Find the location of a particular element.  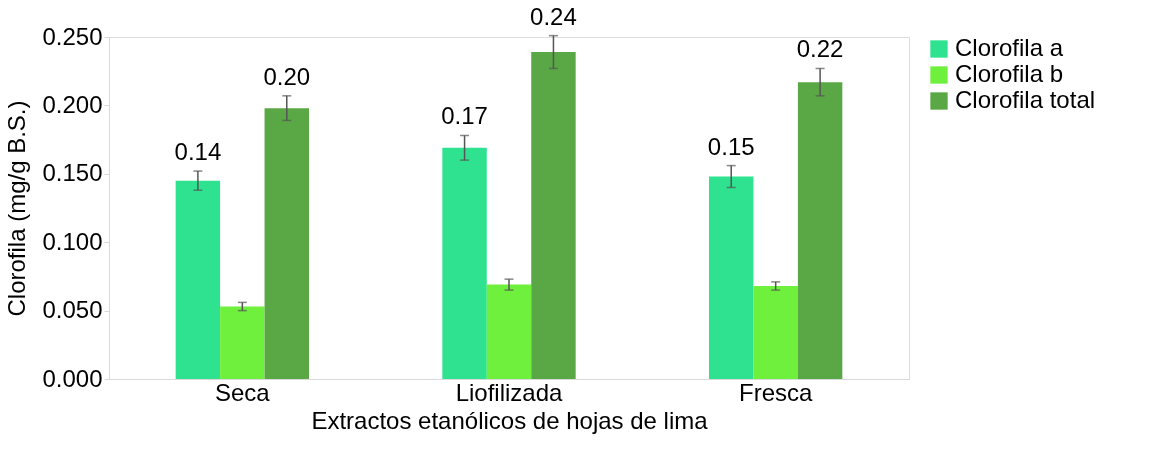

data-label: 0.24 is located at coordinates (553, 16).